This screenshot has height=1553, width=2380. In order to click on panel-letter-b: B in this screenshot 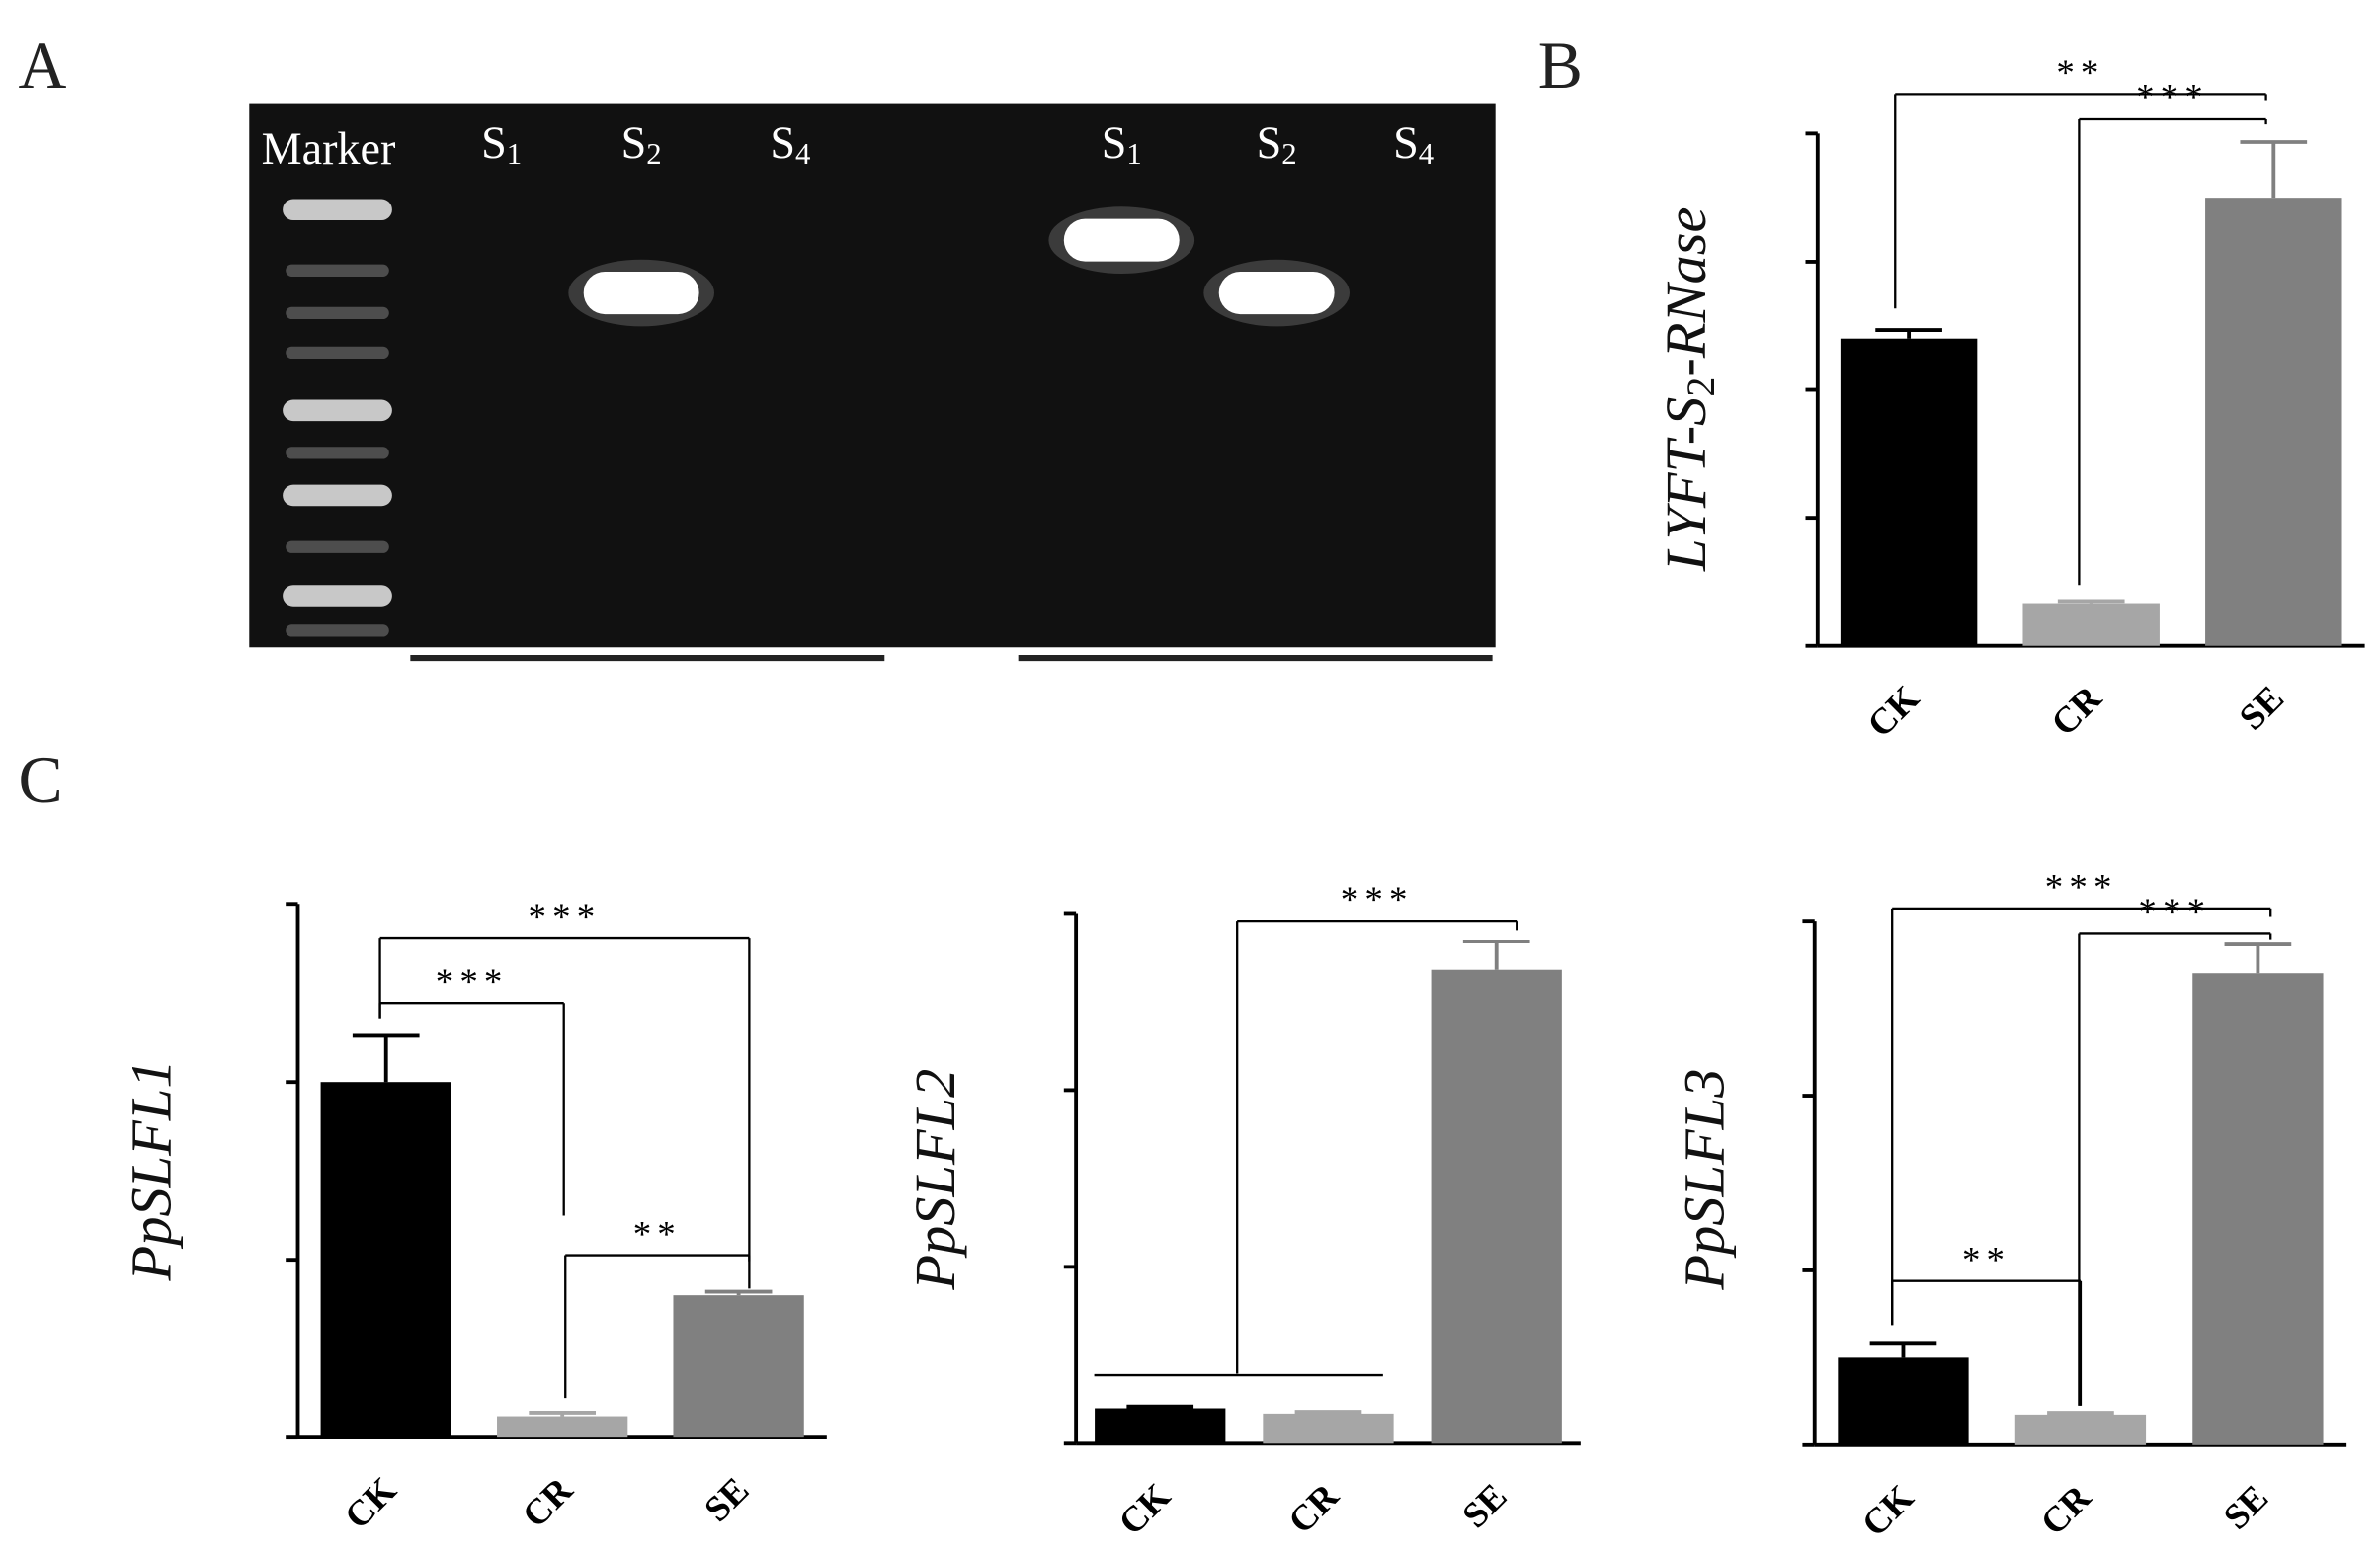, I will do `click(1560, 66)`.